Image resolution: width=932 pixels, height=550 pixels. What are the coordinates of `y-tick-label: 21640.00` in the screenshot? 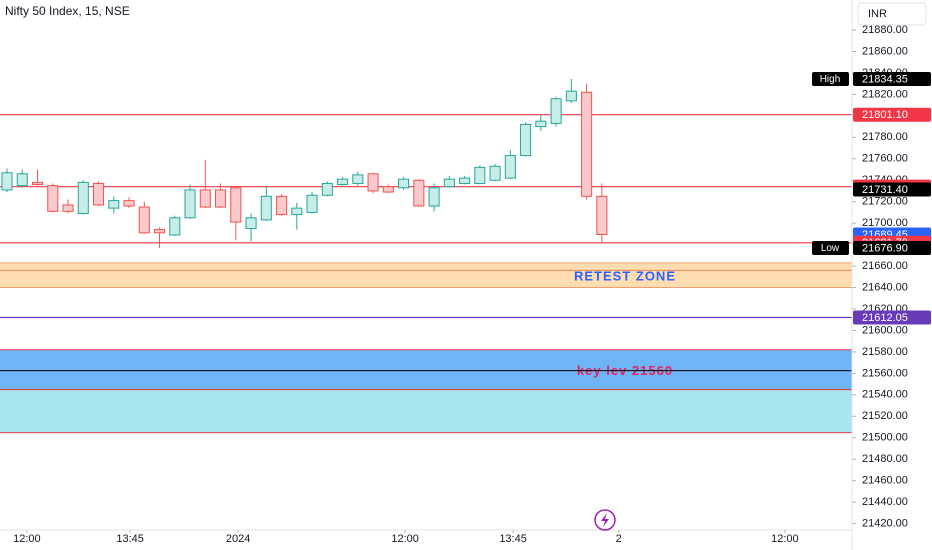 It's located at (885, 287).